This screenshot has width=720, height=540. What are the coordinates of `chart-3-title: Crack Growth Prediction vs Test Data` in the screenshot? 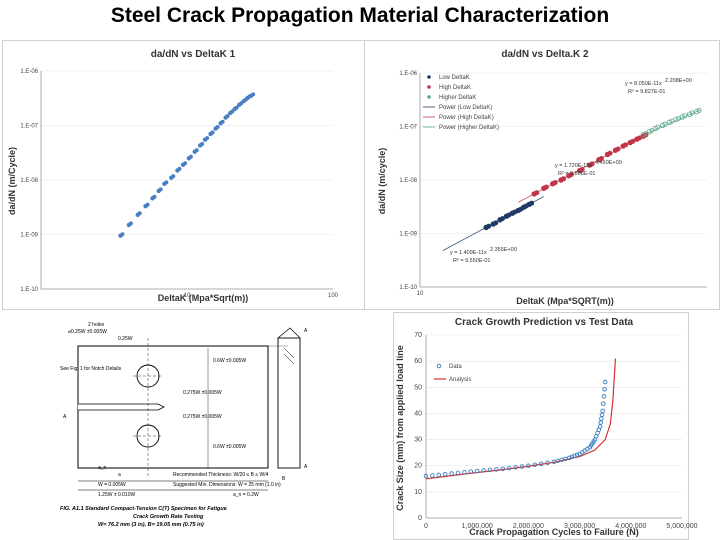 It's located at (544, 322).